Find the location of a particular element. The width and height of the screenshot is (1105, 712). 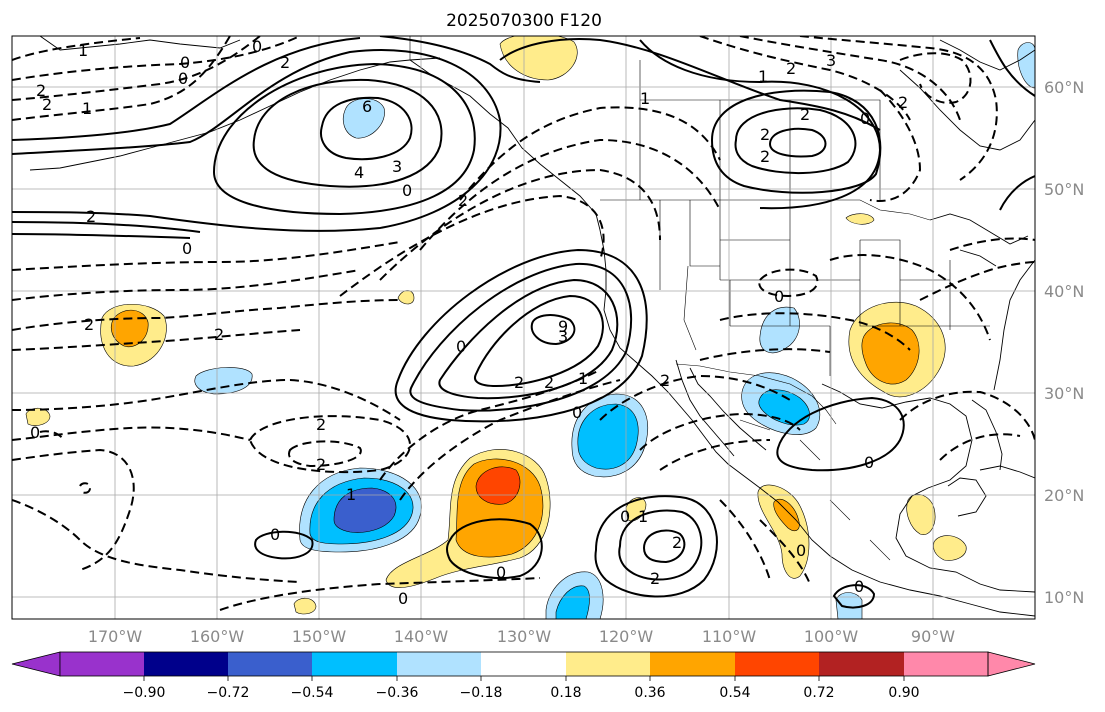

lon-label-170w: 170°W is located at coordinates (115, 636).